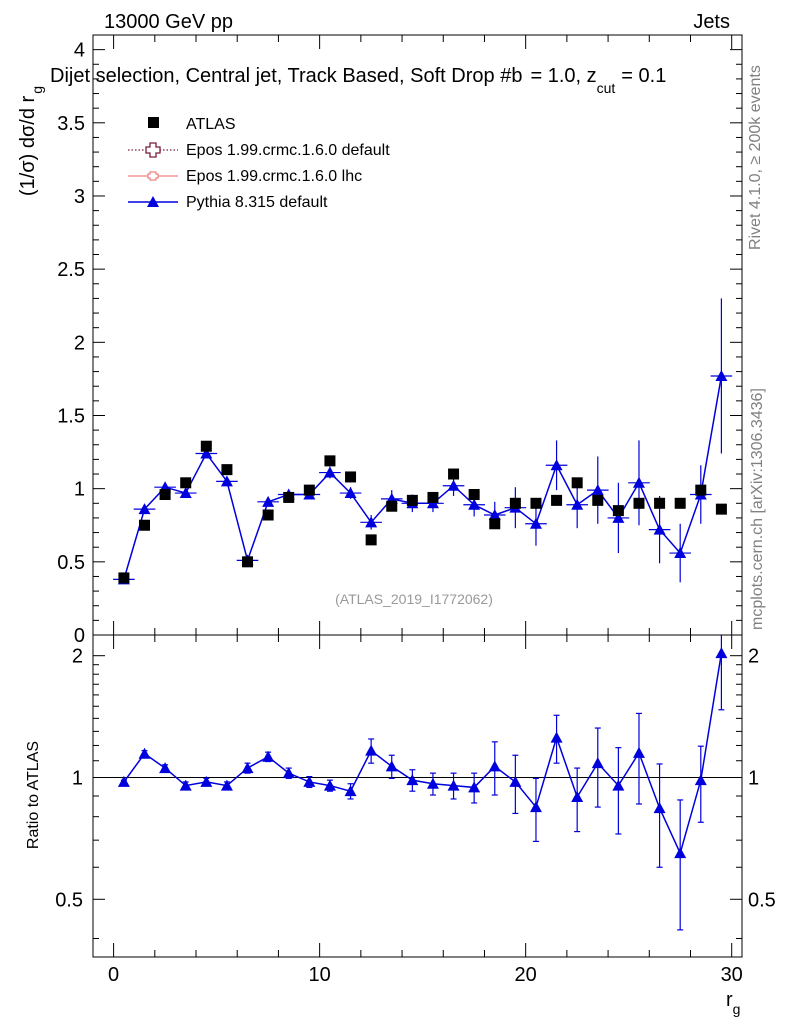 The height and width of the screenshot is (1024, 786). I want to click on energy-label: 13000 GeV pp, so click(168, 22).